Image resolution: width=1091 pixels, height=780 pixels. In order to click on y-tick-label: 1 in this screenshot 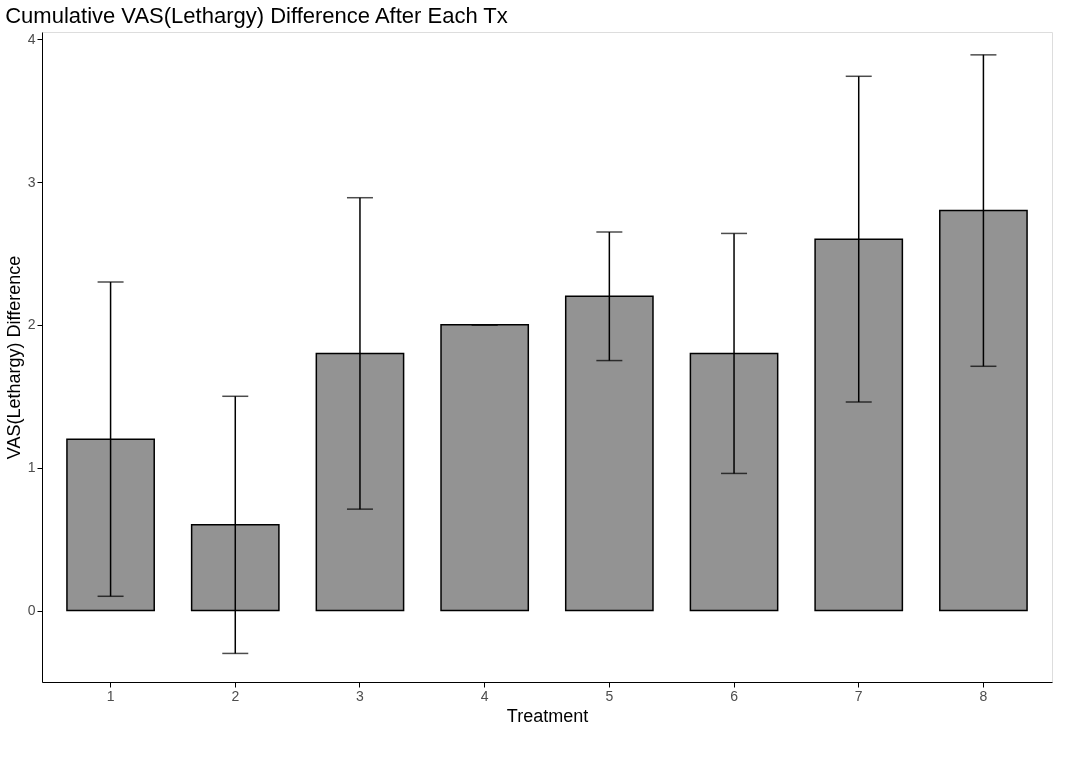, I will do `click(31, 467)`.